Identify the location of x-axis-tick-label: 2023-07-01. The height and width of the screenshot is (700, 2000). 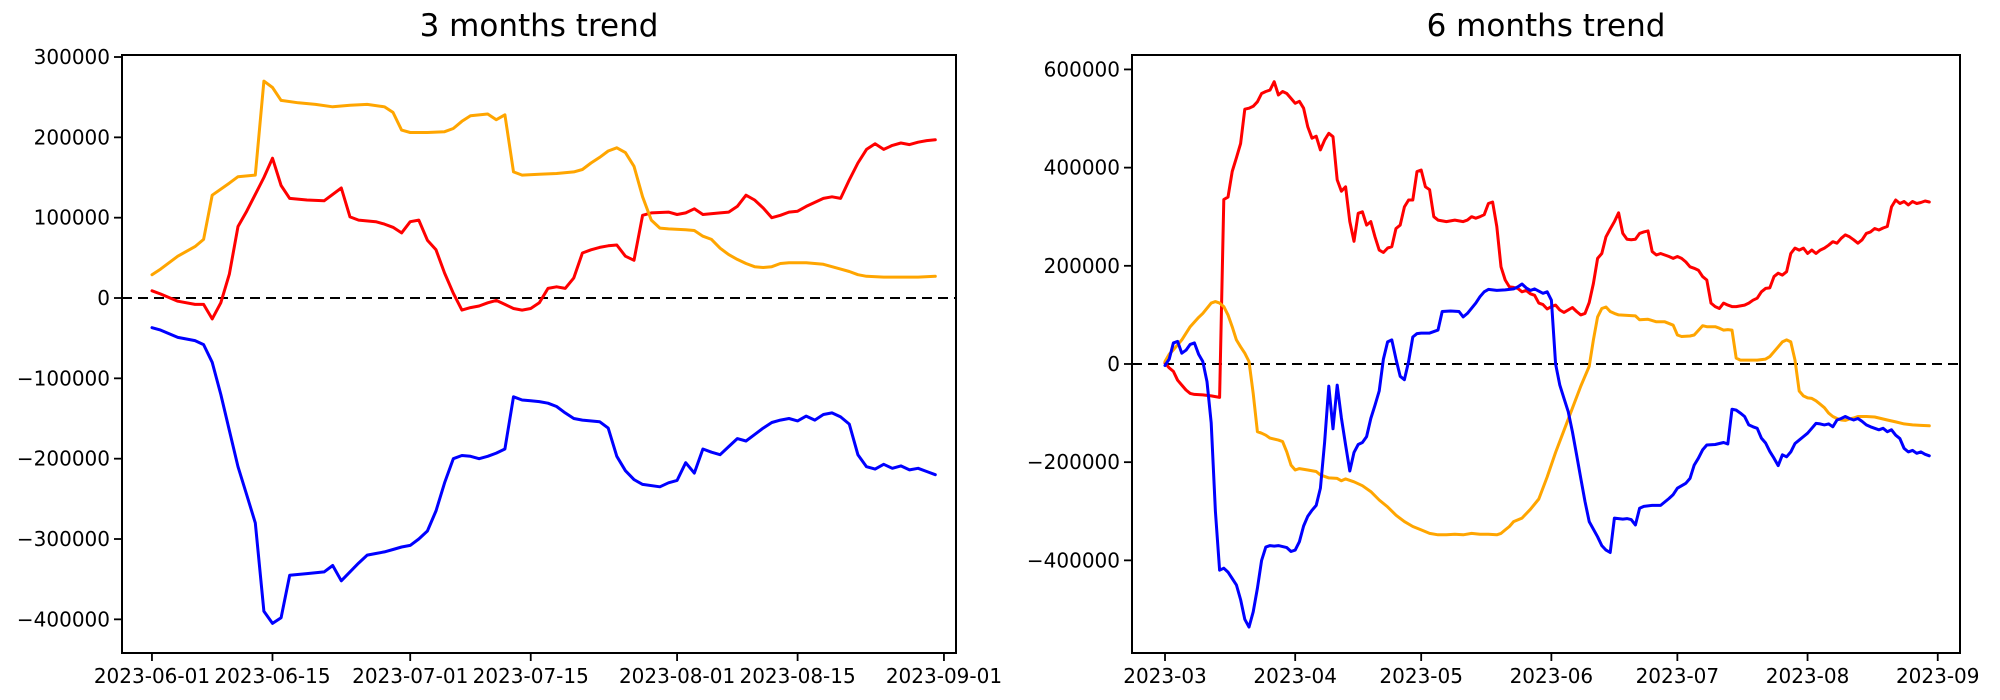
(410, 676).